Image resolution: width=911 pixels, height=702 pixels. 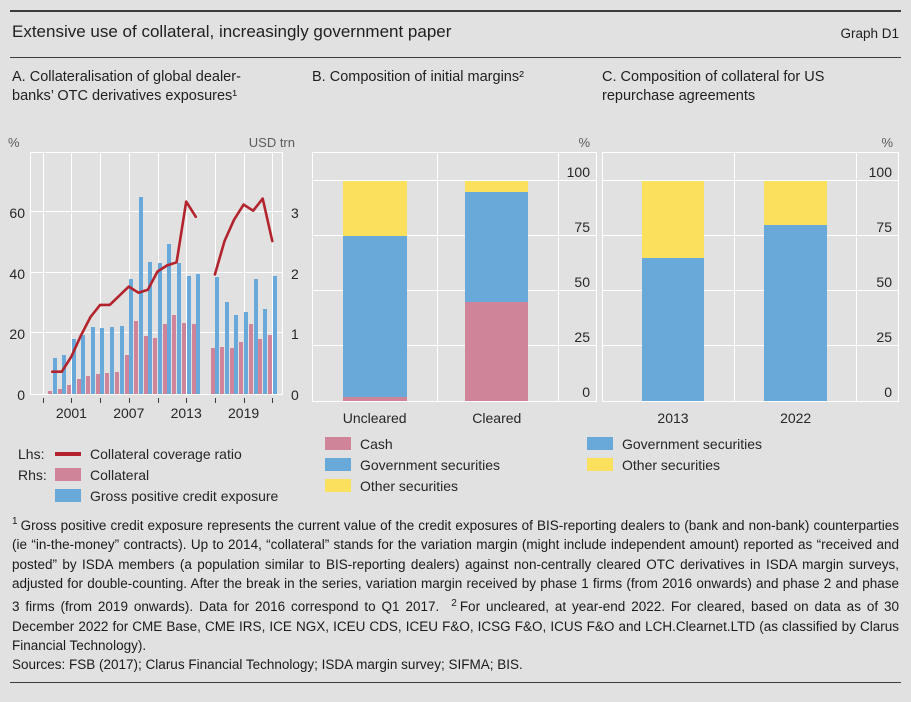 I want to click on x-axis-label-2001: 2001, so click(x=71, y=413).